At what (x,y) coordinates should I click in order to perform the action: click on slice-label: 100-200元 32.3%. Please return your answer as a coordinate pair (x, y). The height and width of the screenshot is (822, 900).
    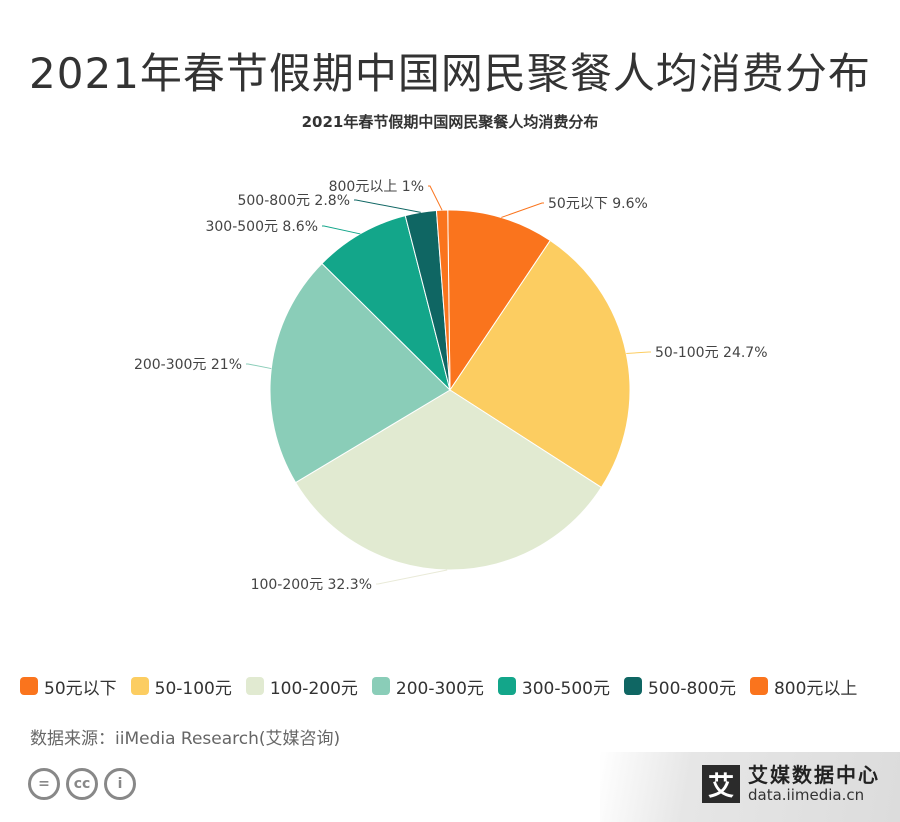
    Looking at the image, I should click on (311, 585).